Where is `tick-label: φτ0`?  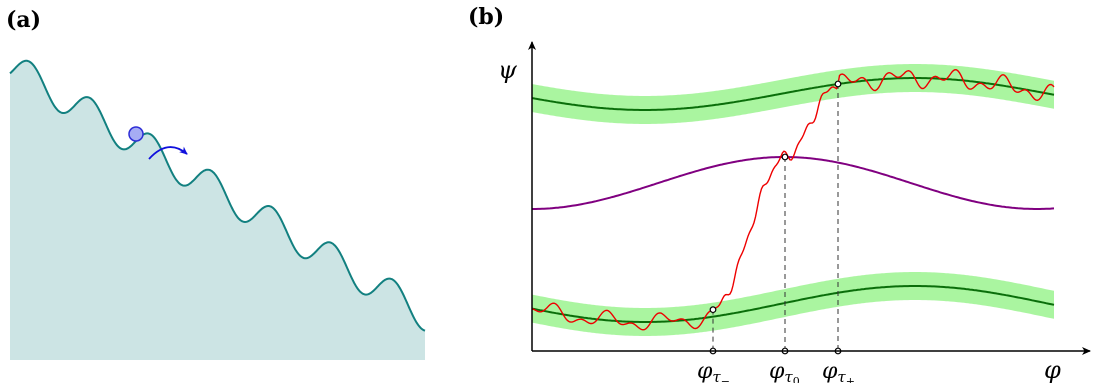
tick-label: φτ0 is located at coordinates (784, 371).